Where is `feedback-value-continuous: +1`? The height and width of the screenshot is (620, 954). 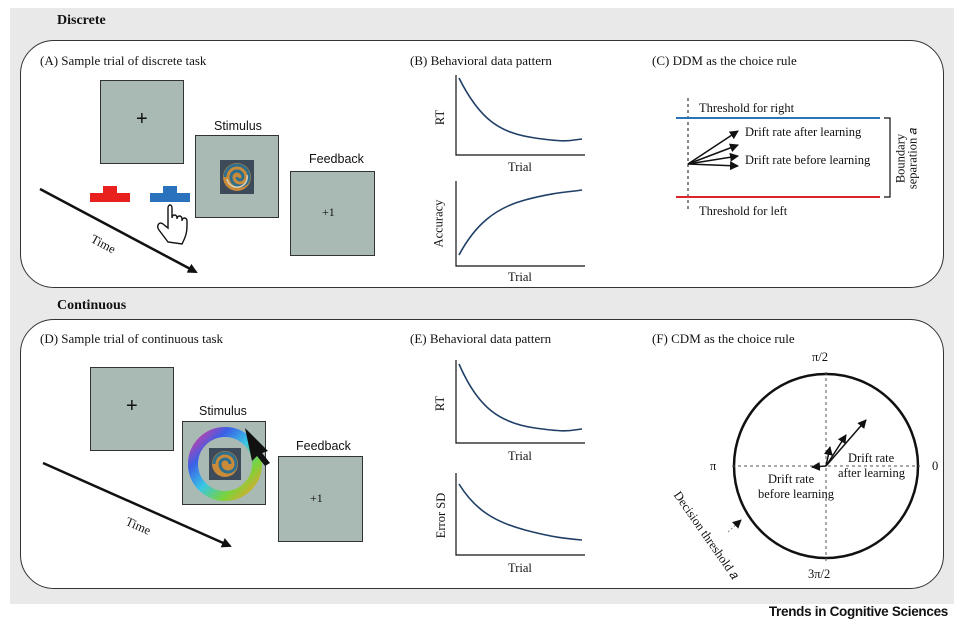
feedback-value-continuous: +1 is located at coordinates (316, 498).